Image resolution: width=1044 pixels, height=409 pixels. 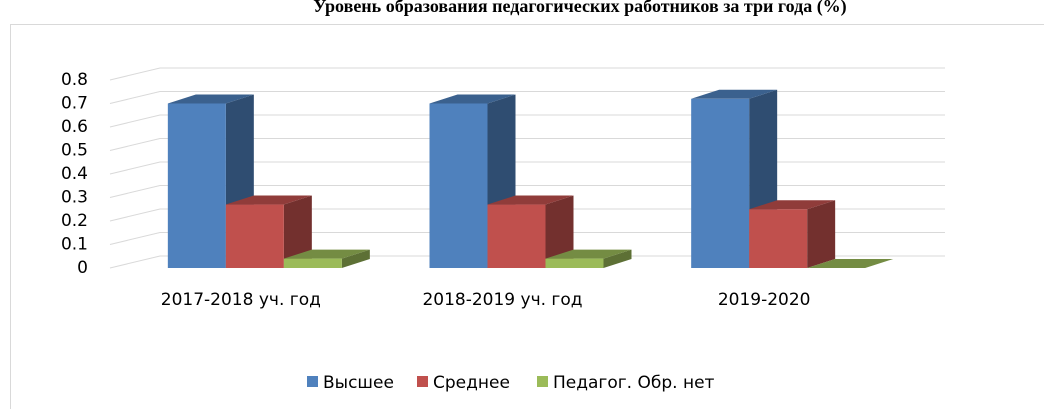 I want to click on legend-label: Педагог. Обр. нет, so click(x=634, y=383).